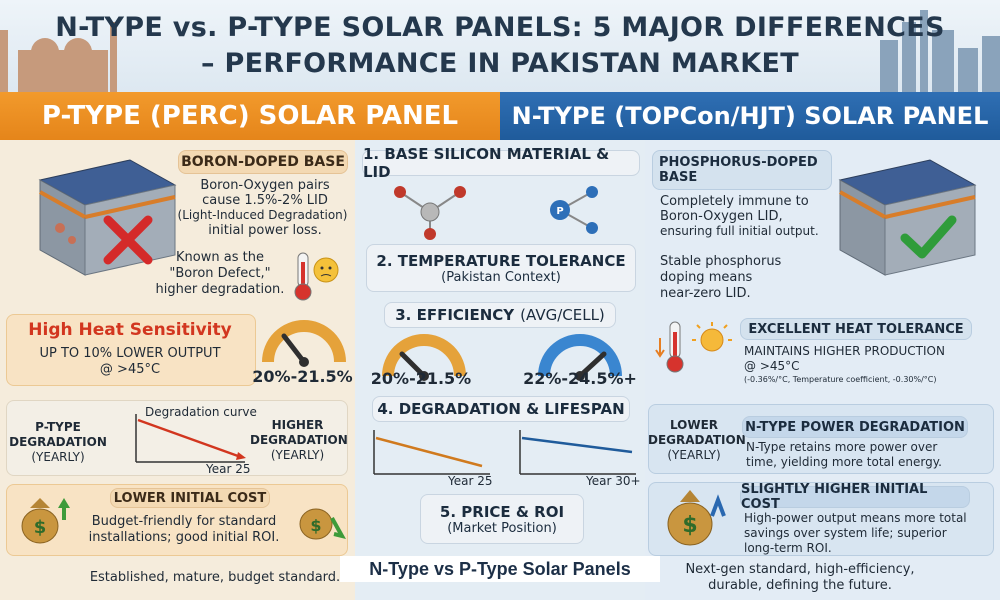 This screenshot has height=600, width=1000. What do you see at coordinates (574, 210) in the screenshot?
I see `phosphorus-molecule-icon: P` at bounding box center [574, 210].